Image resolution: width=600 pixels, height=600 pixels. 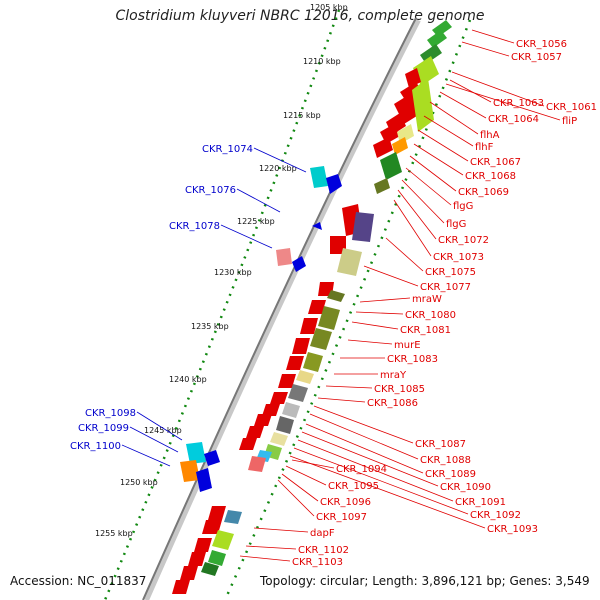 What do you see at coordinates (393, 375) in the screenshot?
I see `gene-label-forward: mraY` at bounding box center [393, 375].